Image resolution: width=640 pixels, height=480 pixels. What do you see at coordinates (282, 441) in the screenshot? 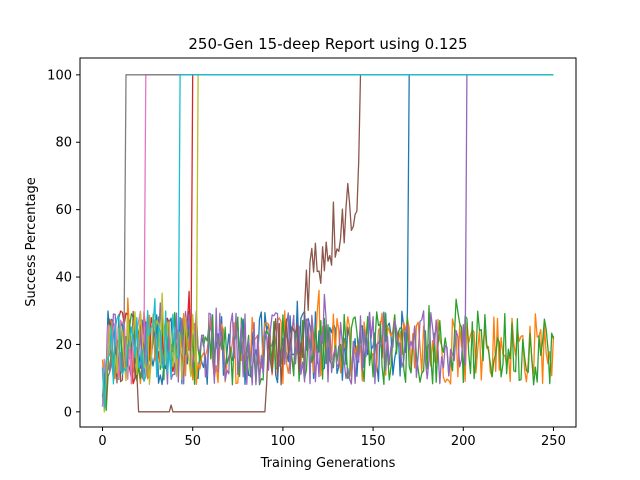
I see `x-tick-label: 100` at bounding box center [282, 441].